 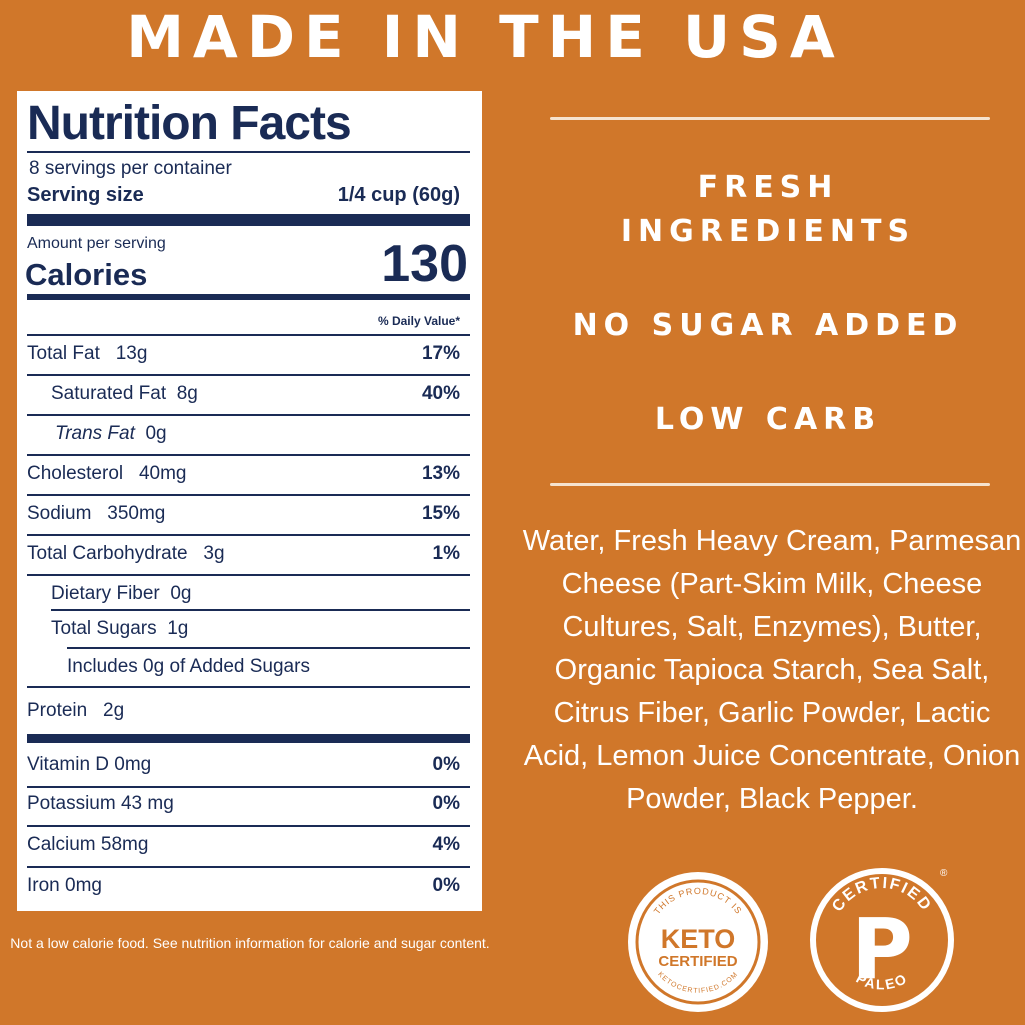 I want to click on badge-inner-ring, so click(x=698, y=942).